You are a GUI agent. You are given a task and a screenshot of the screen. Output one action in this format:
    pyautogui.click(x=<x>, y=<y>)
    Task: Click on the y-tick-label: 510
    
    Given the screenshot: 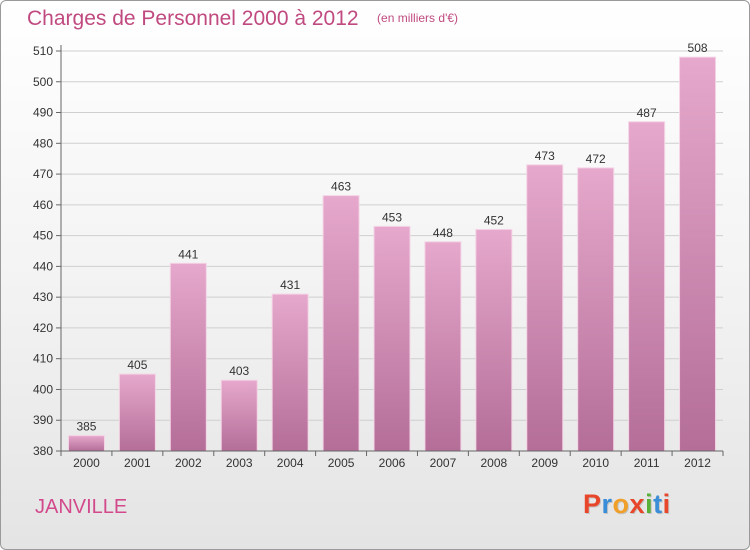 What is the action you would take?
    pyautogui.click(x=43, y=51)
    